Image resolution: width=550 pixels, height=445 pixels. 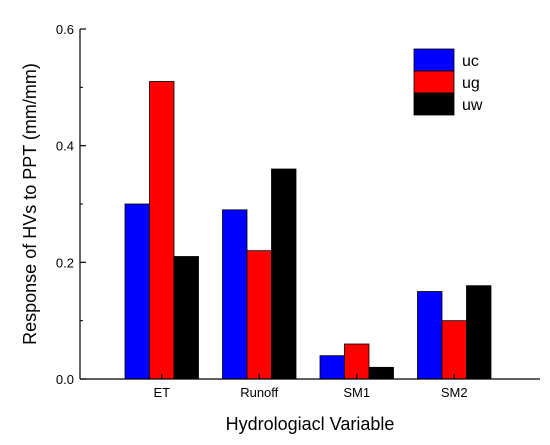 I want to click on x-tick-label: SM2, so click(x=454, y=392).